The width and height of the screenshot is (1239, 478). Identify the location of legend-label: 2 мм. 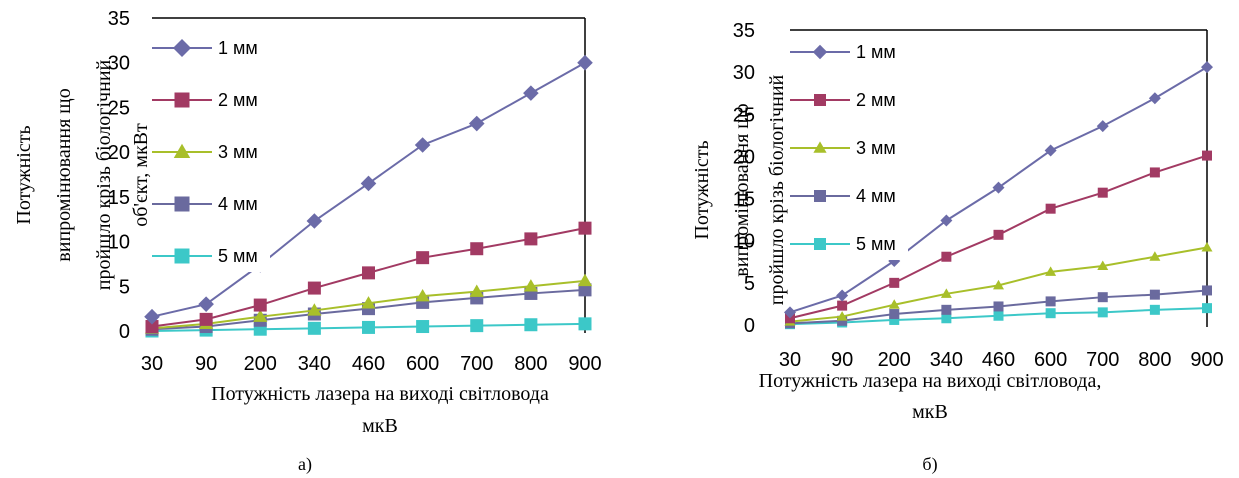
(876, 100).